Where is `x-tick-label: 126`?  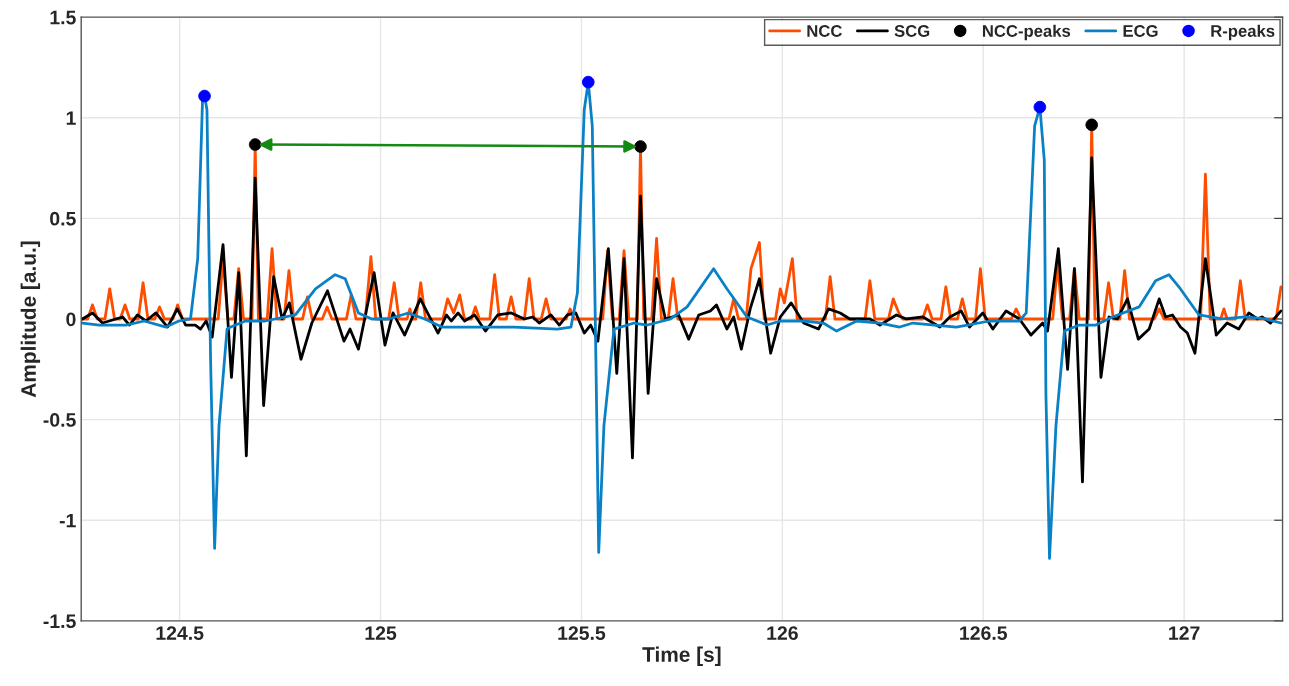 x-tick-label: 126 is located at coordinates (782, 633).